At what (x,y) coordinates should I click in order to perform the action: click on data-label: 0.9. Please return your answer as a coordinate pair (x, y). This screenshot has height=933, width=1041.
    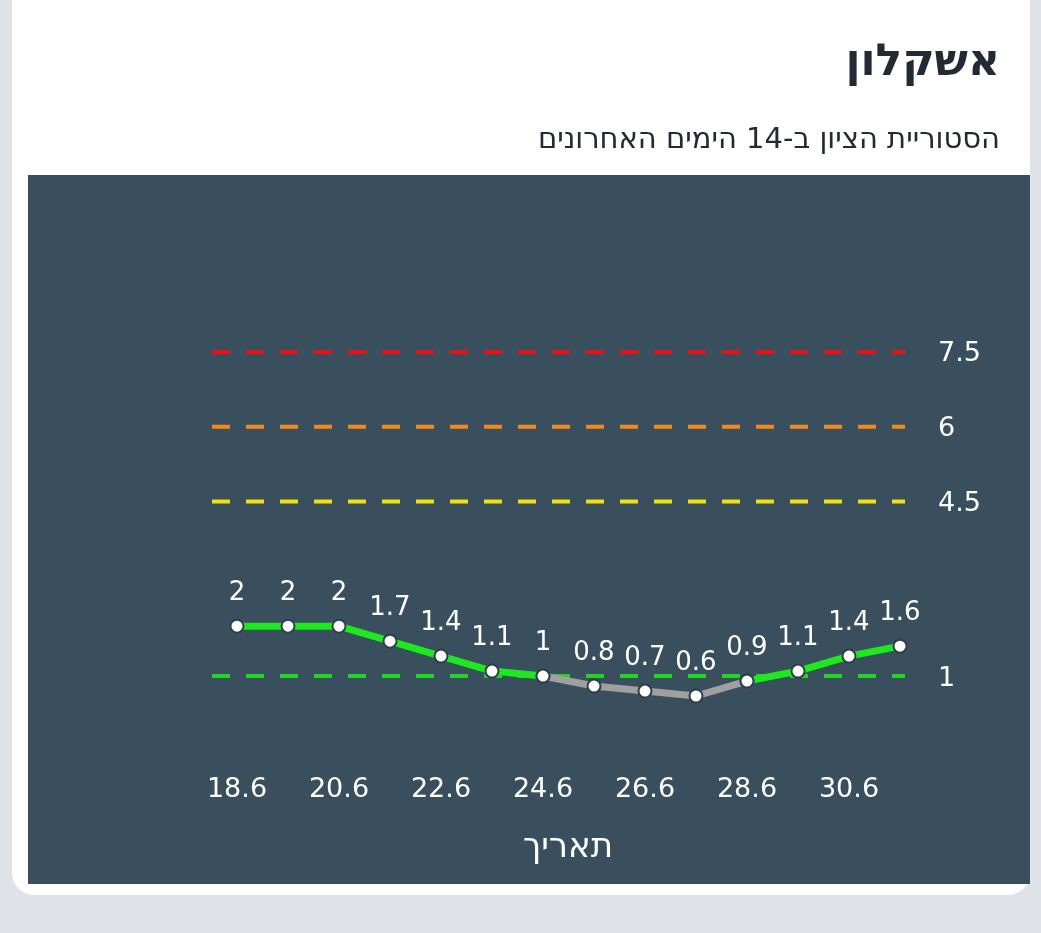
    Looking at the image, I should click on (747, 646).